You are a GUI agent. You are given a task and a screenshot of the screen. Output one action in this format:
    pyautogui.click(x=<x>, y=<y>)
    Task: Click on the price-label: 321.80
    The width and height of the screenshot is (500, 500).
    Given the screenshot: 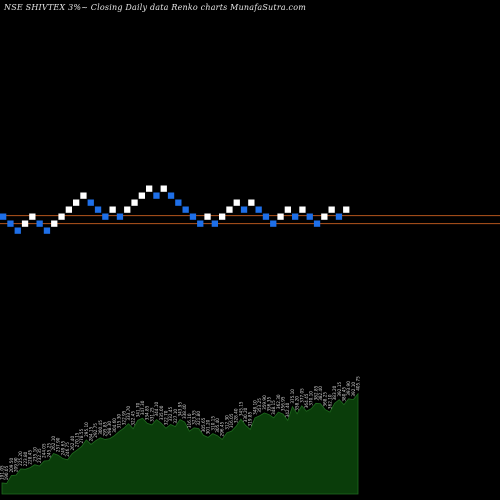 What is the action you would take?
    pyautogui.click(x=198, y=418)
    